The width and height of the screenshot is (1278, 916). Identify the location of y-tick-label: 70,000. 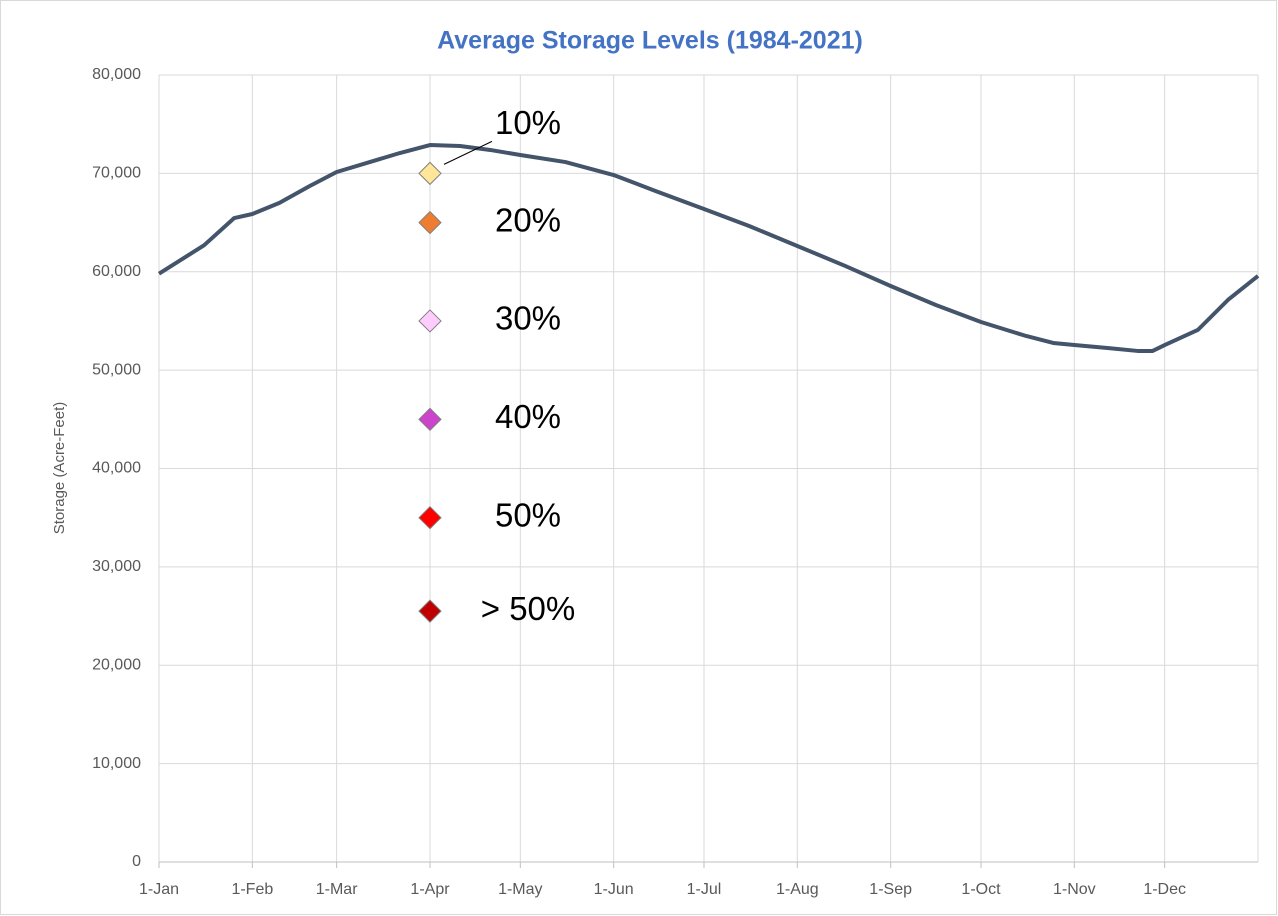
(116, 173).